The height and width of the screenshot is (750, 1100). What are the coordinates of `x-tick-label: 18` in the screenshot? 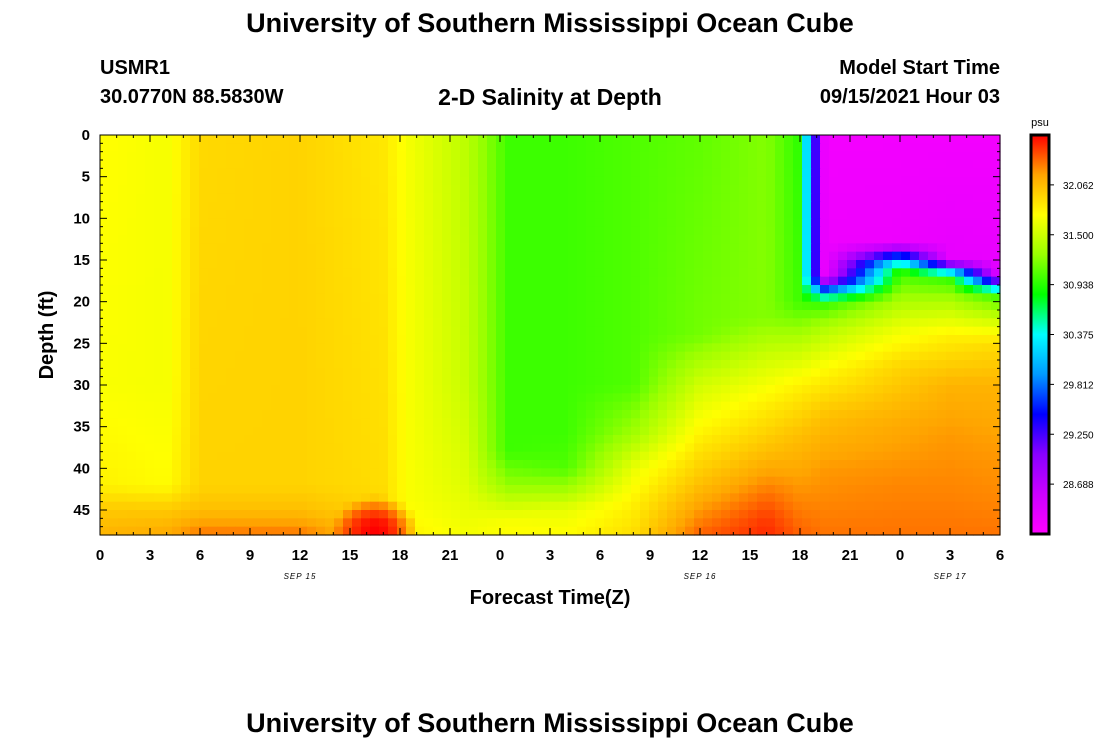 It's located at (400, 555).